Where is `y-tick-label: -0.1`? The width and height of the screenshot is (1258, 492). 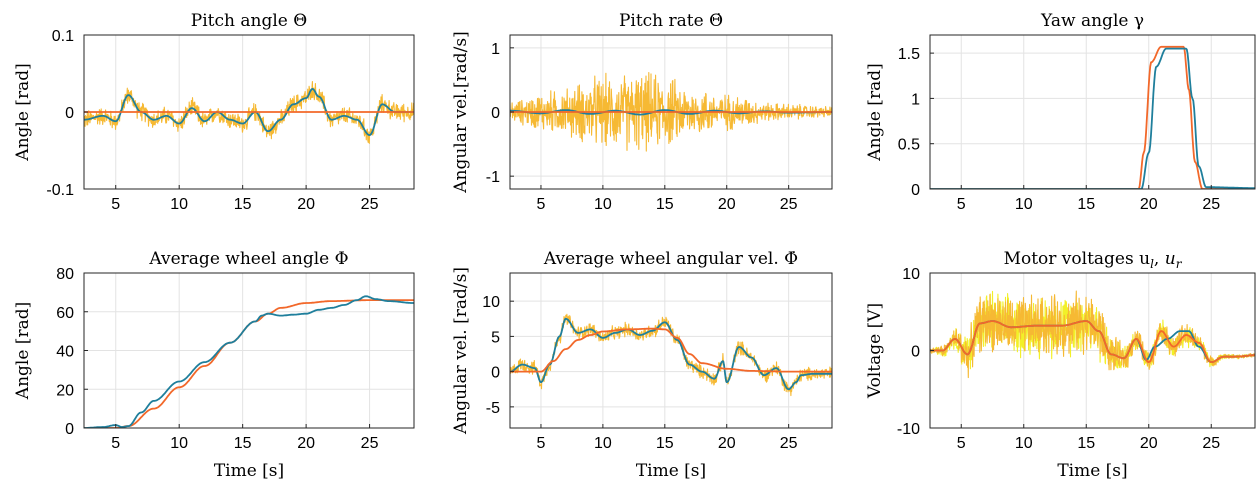 y-tick-label: -0.1 is located at coordinates (60, 190).